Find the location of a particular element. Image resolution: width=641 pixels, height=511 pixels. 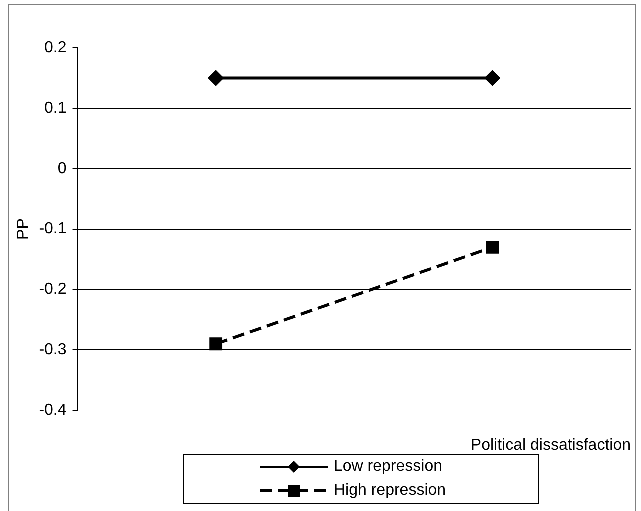

y-tick-label: -0.2 is located at coordinates (53, 289).